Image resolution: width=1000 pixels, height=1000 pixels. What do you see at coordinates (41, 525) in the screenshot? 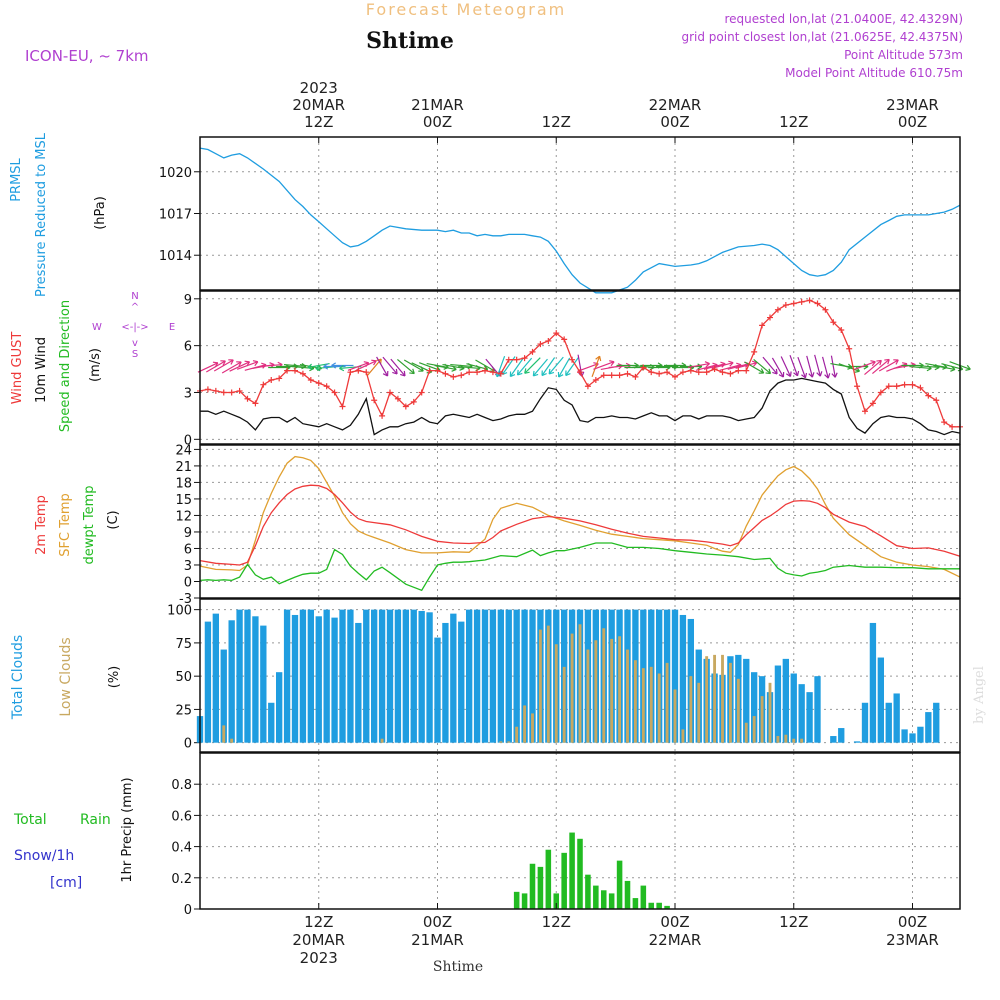
I see `temp2m-label: 2m Temp` at bounding box center [41, 525].